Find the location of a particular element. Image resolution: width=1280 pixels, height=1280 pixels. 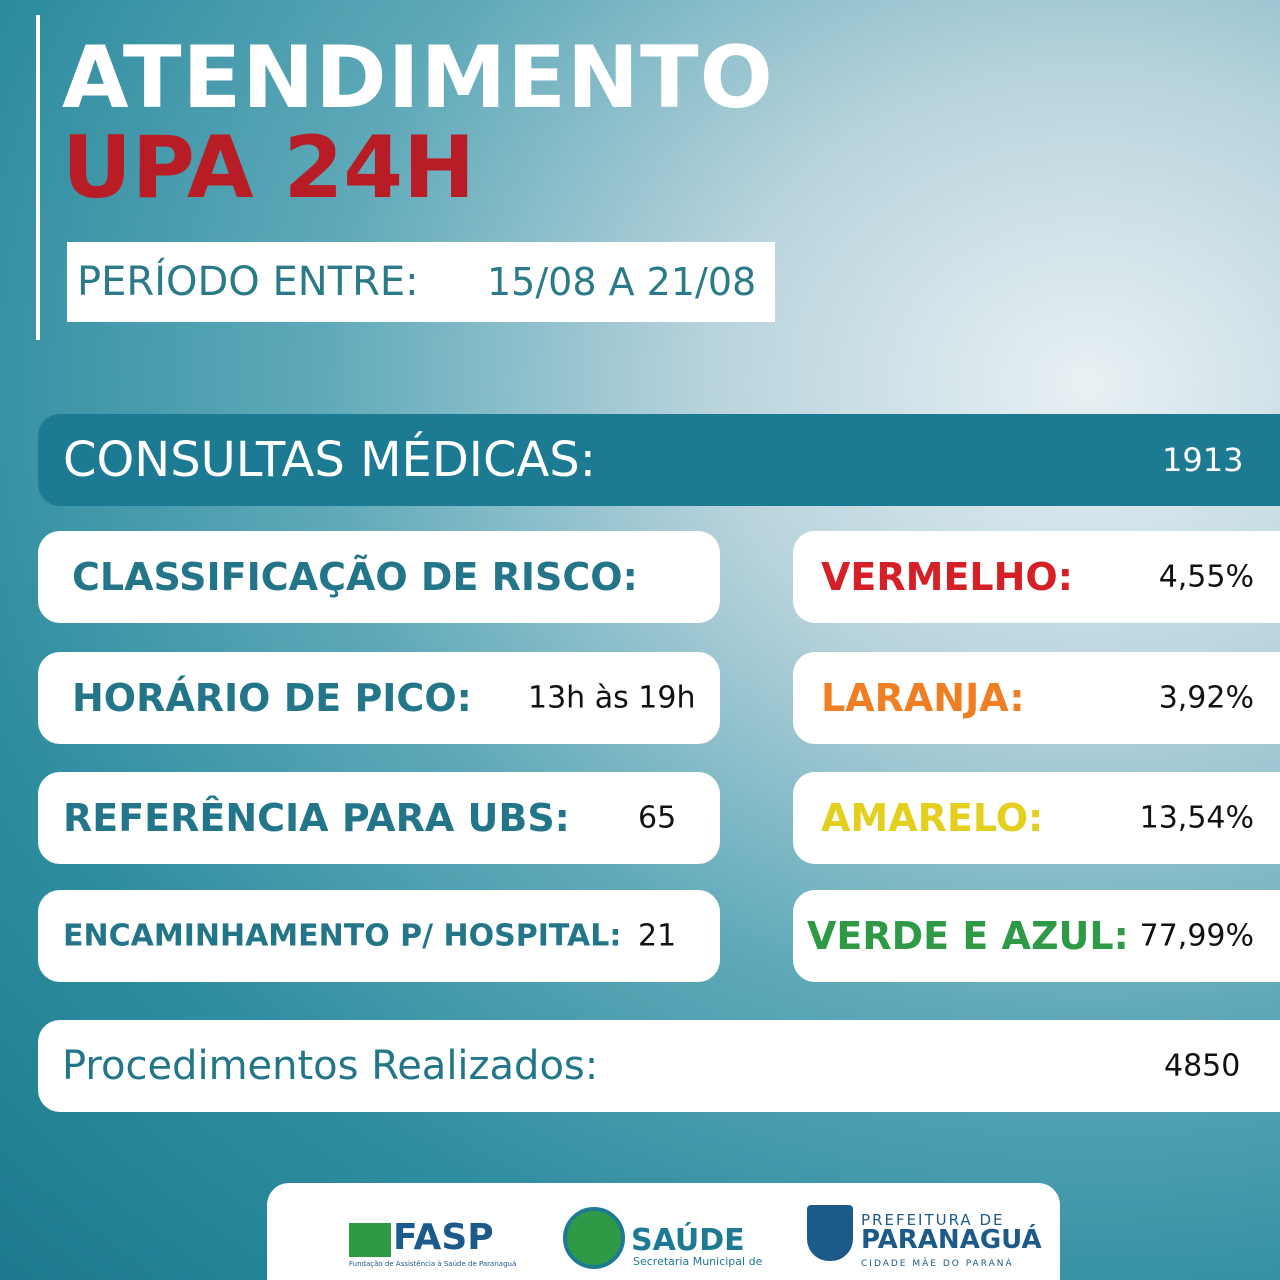

info-label: CLASSIFICAÇÃO DE RISCO: is located at coordinates (355, 577).